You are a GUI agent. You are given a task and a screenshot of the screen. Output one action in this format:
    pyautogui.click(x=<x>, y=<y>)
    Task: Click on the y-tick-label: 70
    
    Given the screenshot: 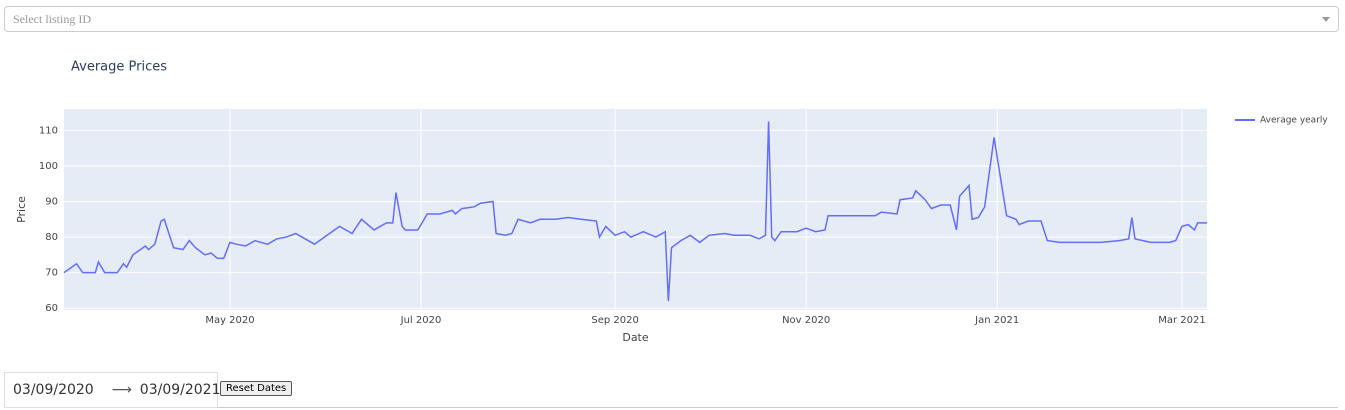 What is the action you would take?
    pyautogui.click(x=51, y=273)
    